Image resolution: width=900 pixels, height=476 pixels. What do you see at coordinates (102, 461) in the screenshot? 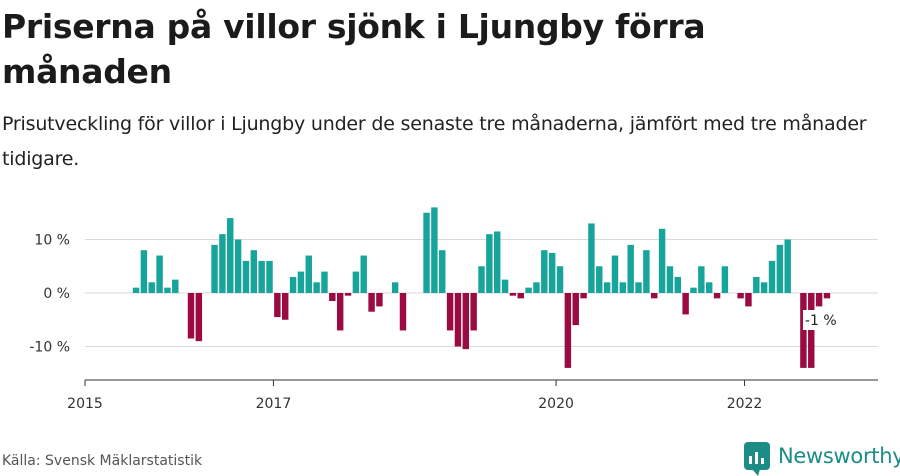
I see `source-note: Källa: Svensk Mäklarstatistik` at bounding box center [102, 461].